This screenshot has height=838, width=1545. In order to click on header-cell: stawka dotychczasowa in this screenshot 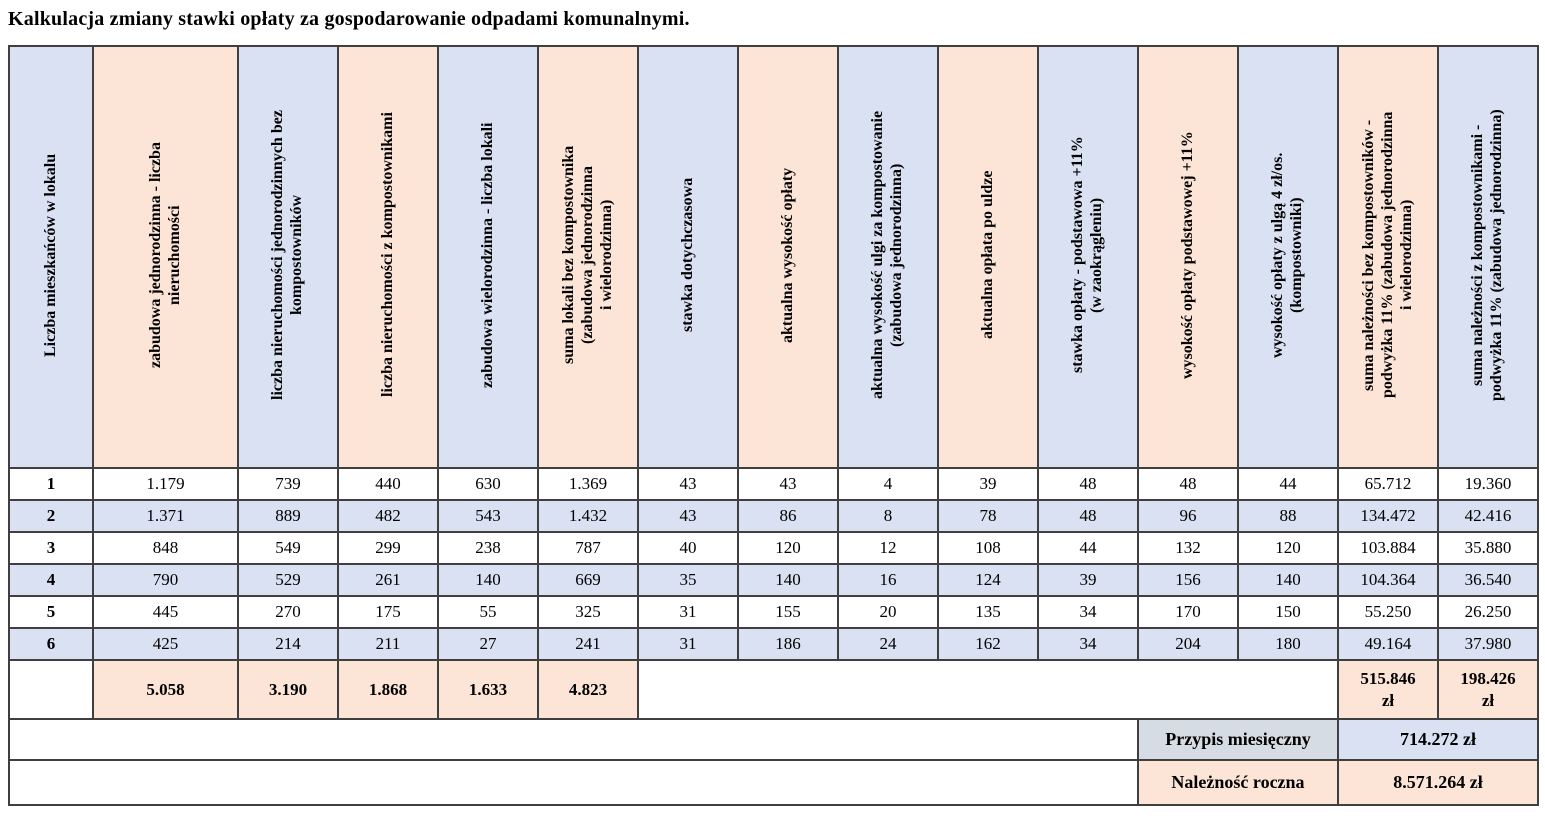, I will do `click(688, 257)`.